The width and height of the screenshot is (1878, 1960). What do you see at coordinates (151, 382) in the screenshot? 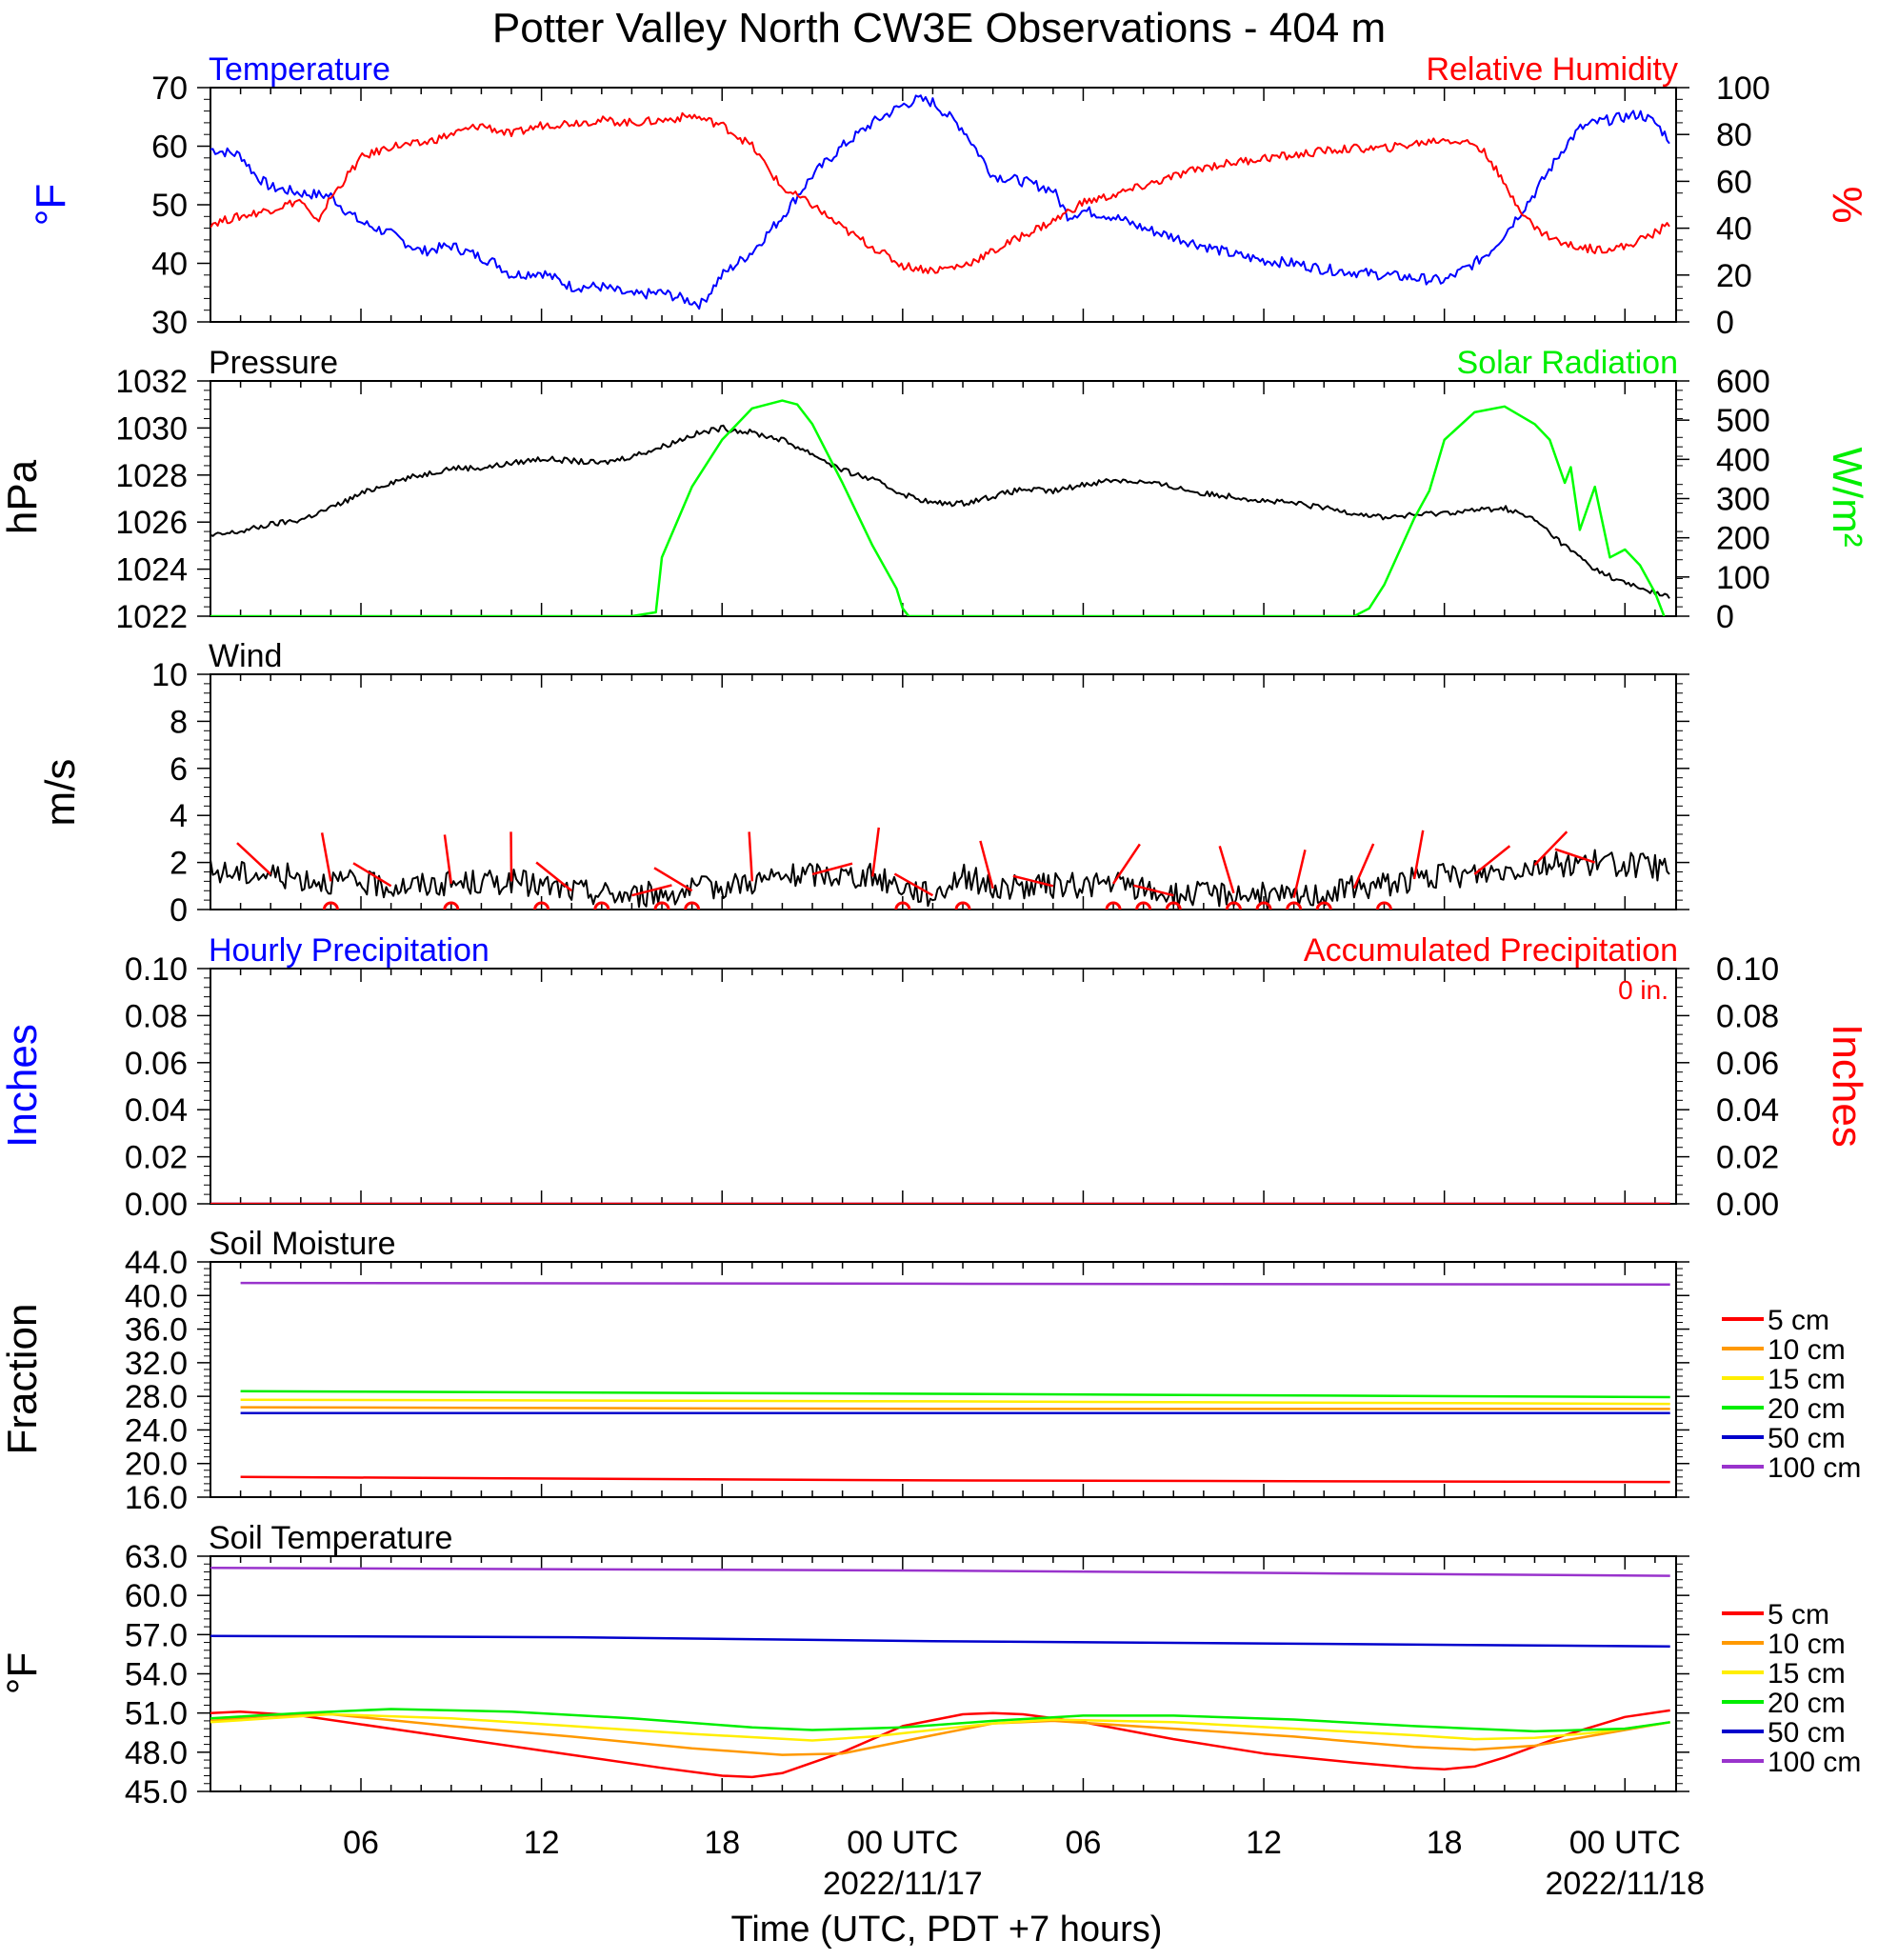
I see `y-left-tick-label: 1032` at bounding box center [151, 382].